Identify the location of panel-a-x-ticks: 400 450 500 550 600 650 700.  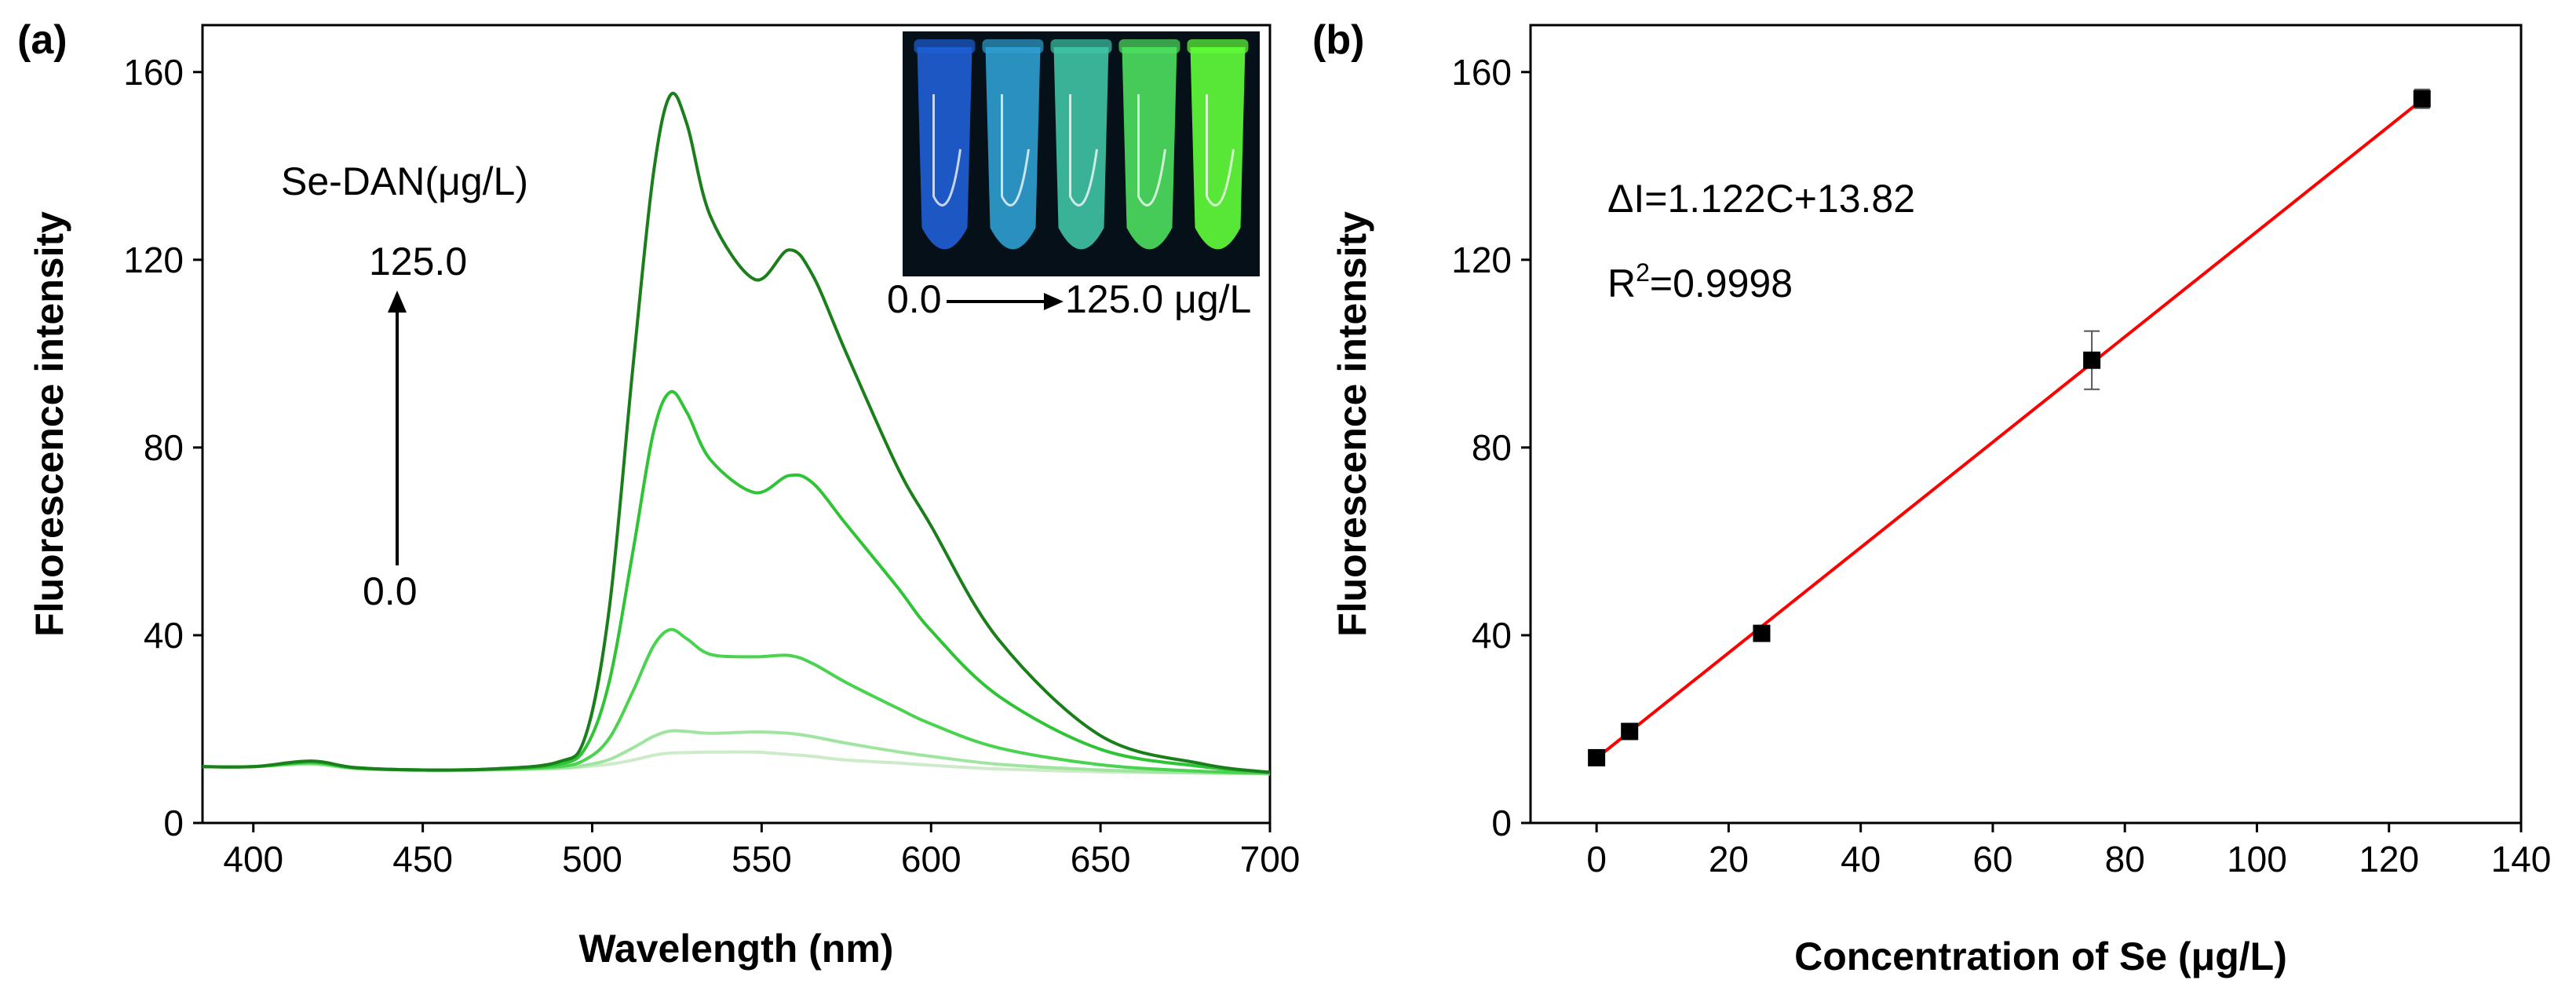
(761, 851).